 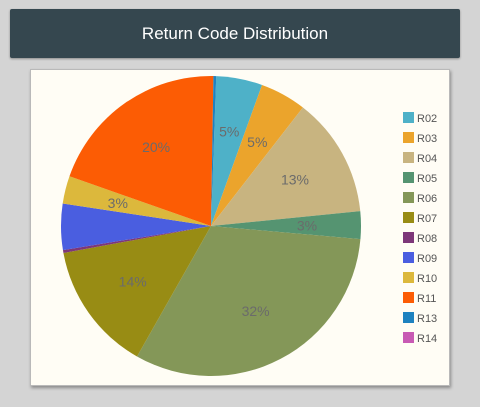 What do you see at coordinates (427, 319) in the screenshot?
I see `legend-label-r13: R13` at bounding box center [427, 319].